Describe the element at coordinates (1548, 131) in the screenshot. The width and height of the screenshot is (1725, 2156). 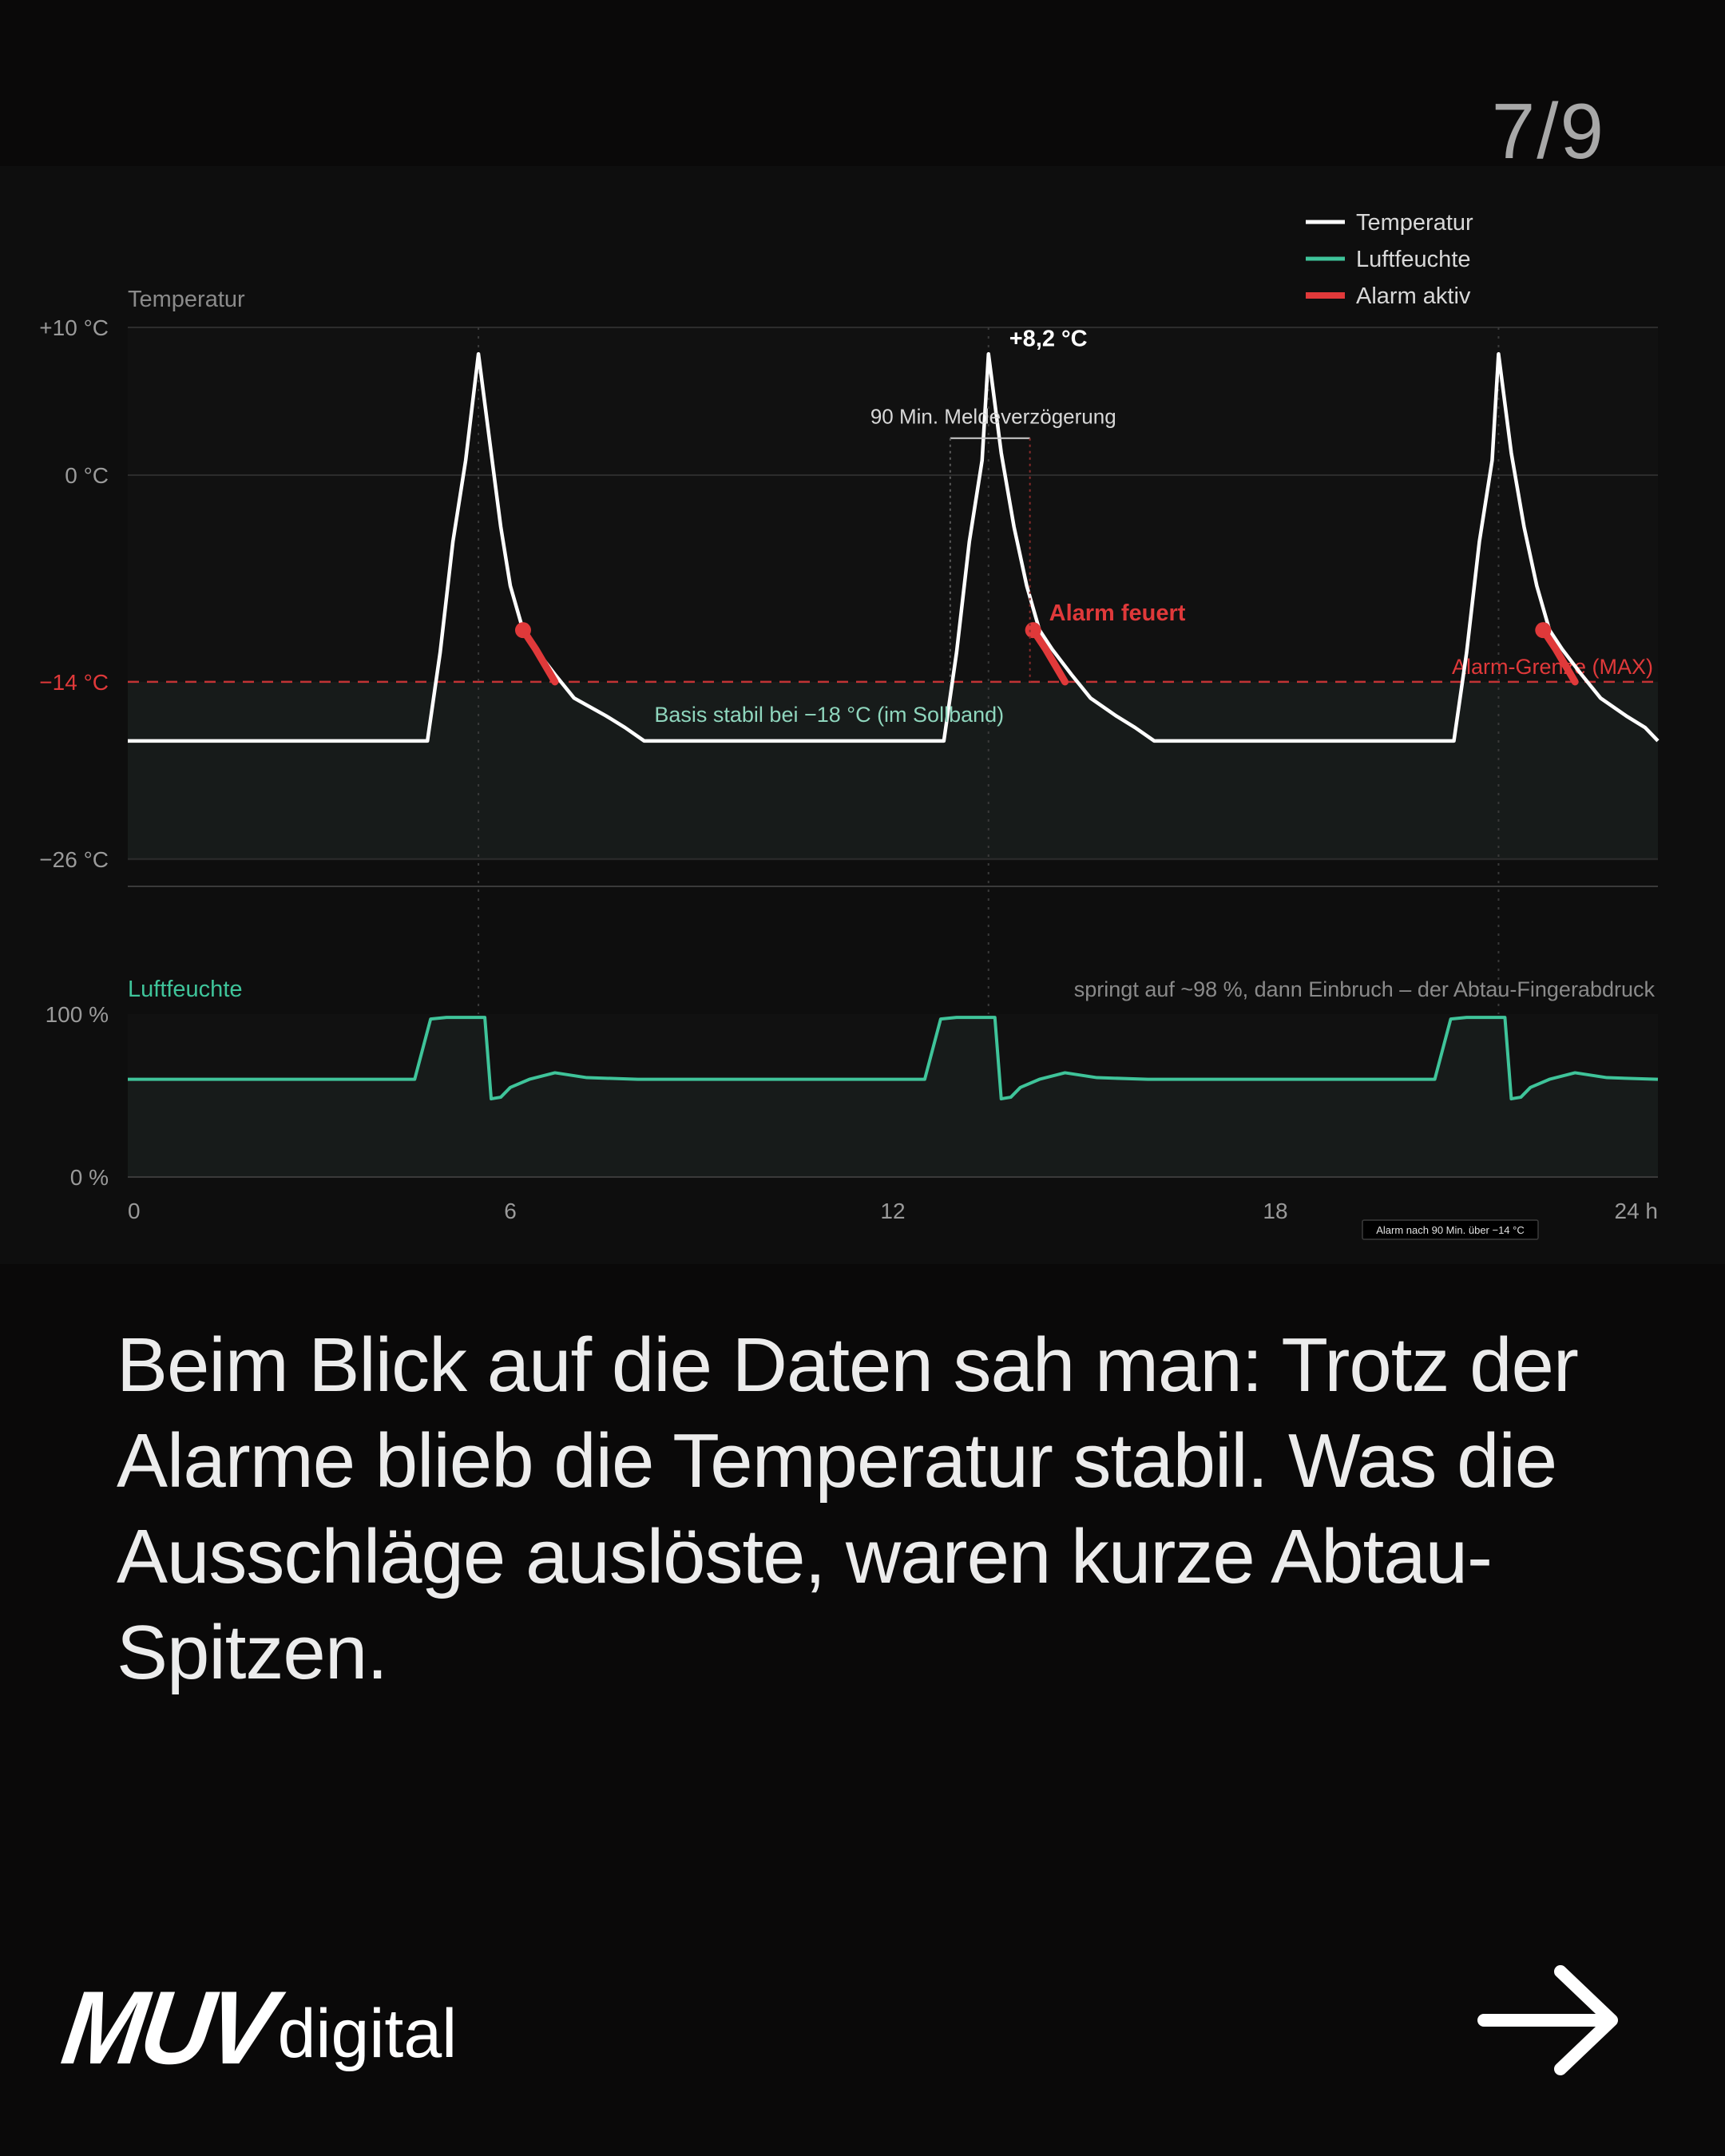
I see `page-counter: 7/9` at that location.